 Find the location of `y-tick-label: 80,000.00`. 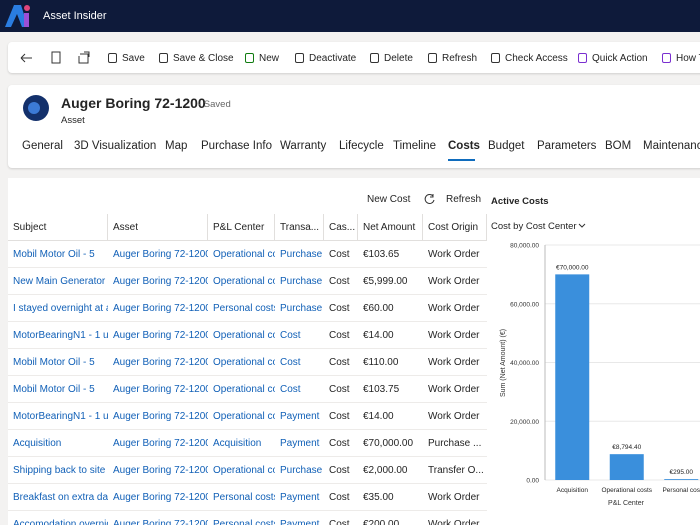

y-tick-label: 80,000.00 is located at coordinates (524, 246).